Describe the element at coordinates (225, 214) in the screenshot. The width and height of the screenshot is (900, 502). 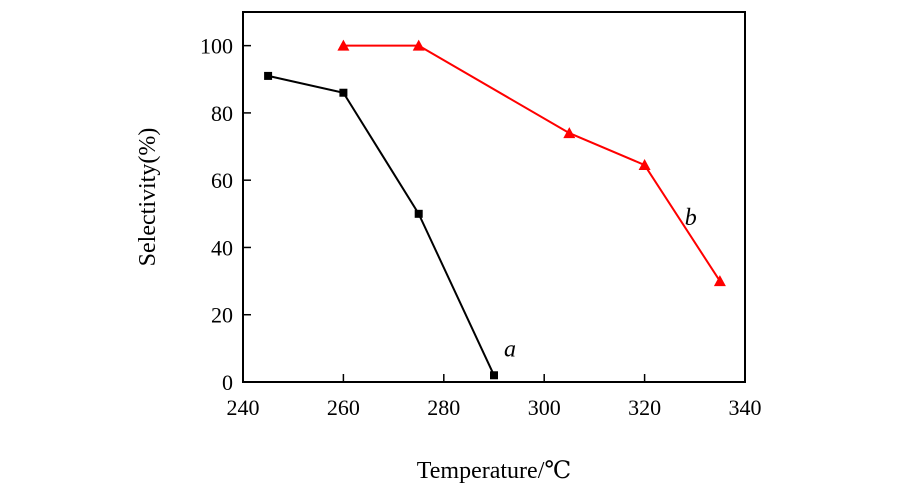
I see `y-axis: 0 20 40 60 80 100` at that location.